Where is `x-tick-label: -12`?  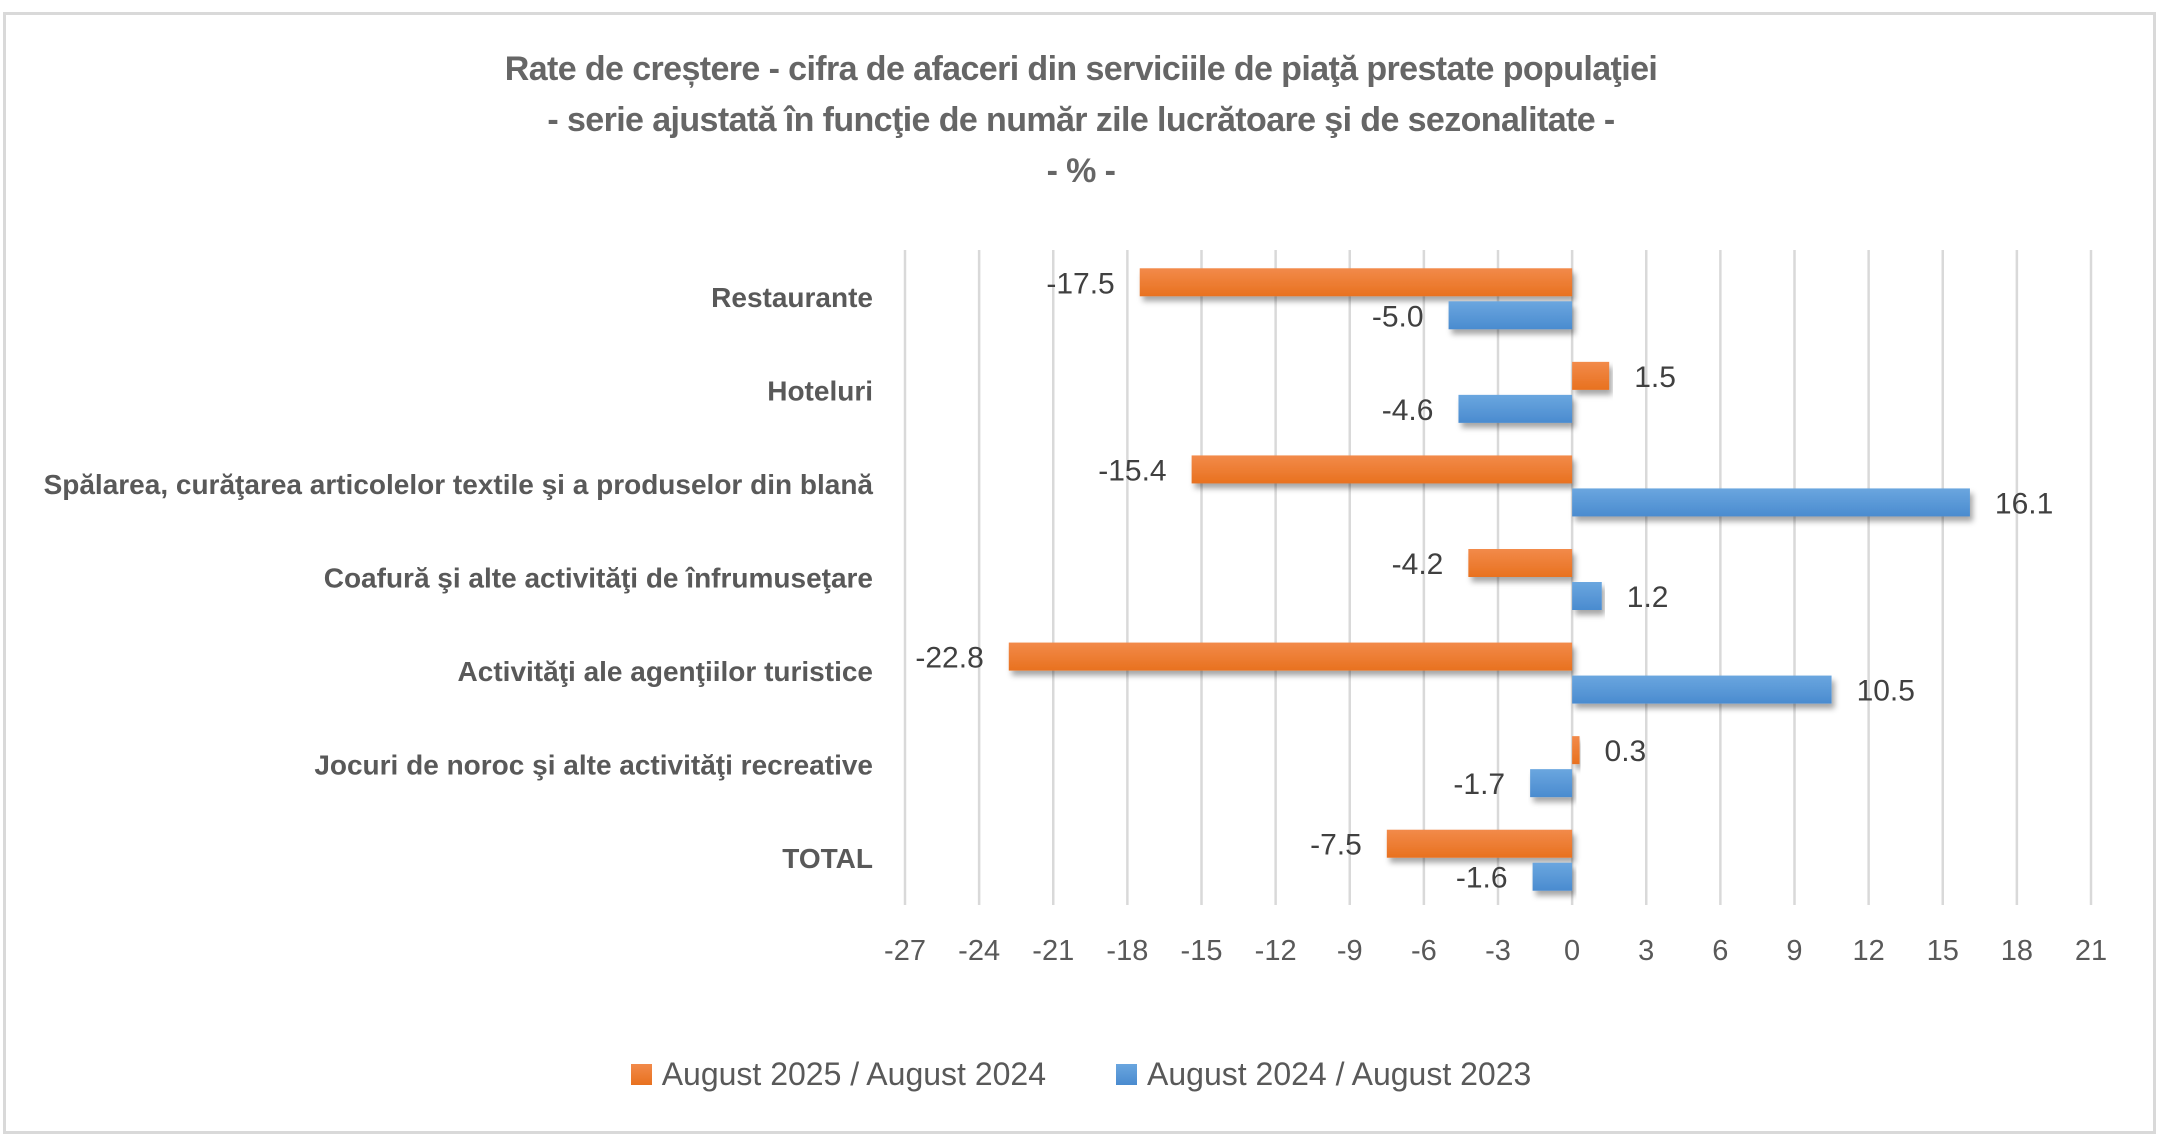
x-tick-label: -12 is located at coordinates (1276, 951).